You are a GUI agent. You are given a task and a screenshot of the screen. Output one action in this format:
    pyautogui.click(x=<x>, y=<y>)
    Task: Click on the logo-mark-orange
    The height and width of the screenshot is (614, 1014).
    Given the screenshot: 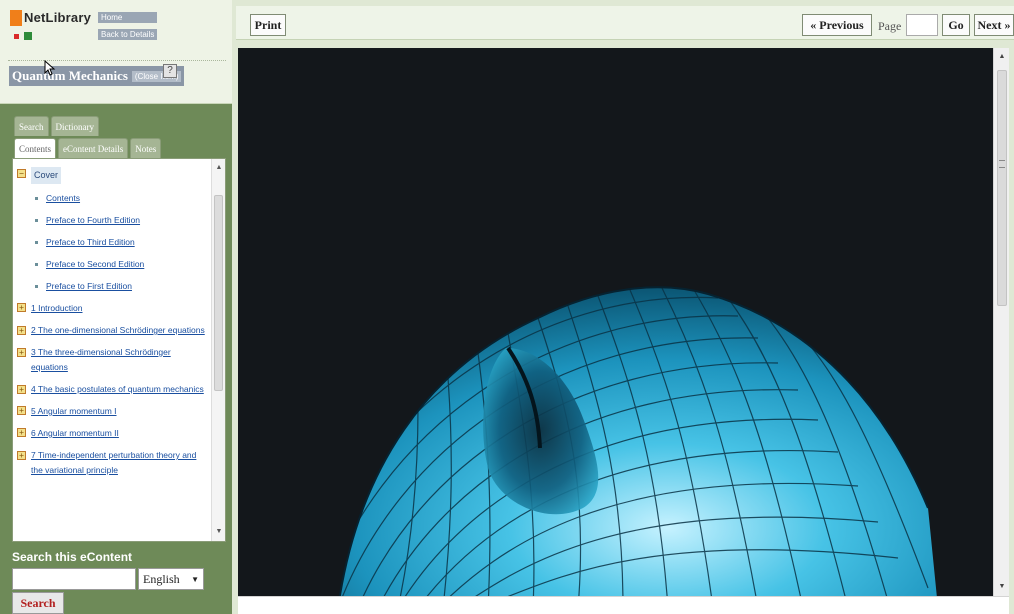 What is the action you would take?
    pyautogui.click(x=16, y=18)
    